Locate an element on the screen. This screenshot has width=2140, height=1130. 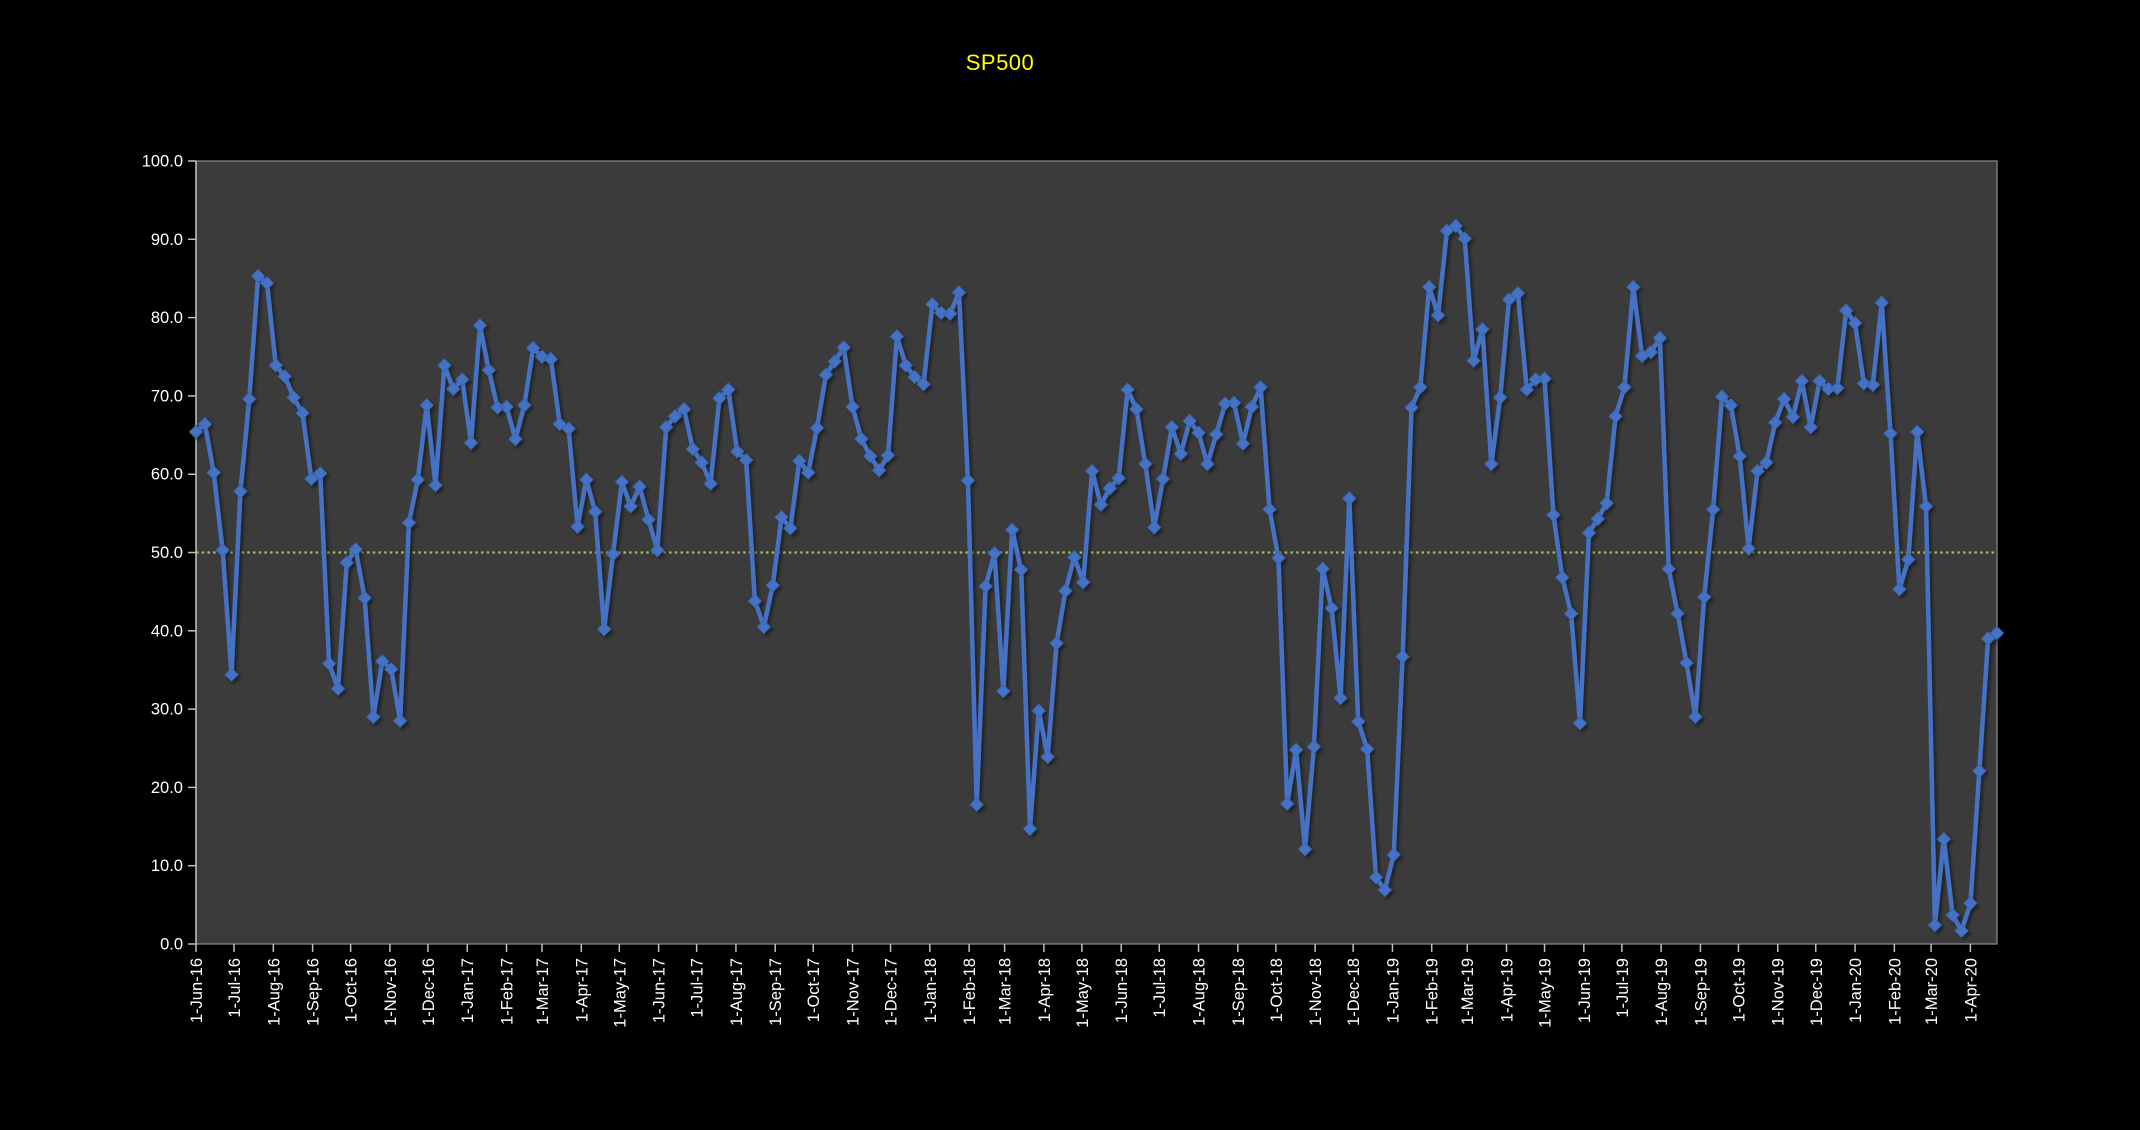
svg-text: 1-Oct-19 is located at coordinates (1739, 990).